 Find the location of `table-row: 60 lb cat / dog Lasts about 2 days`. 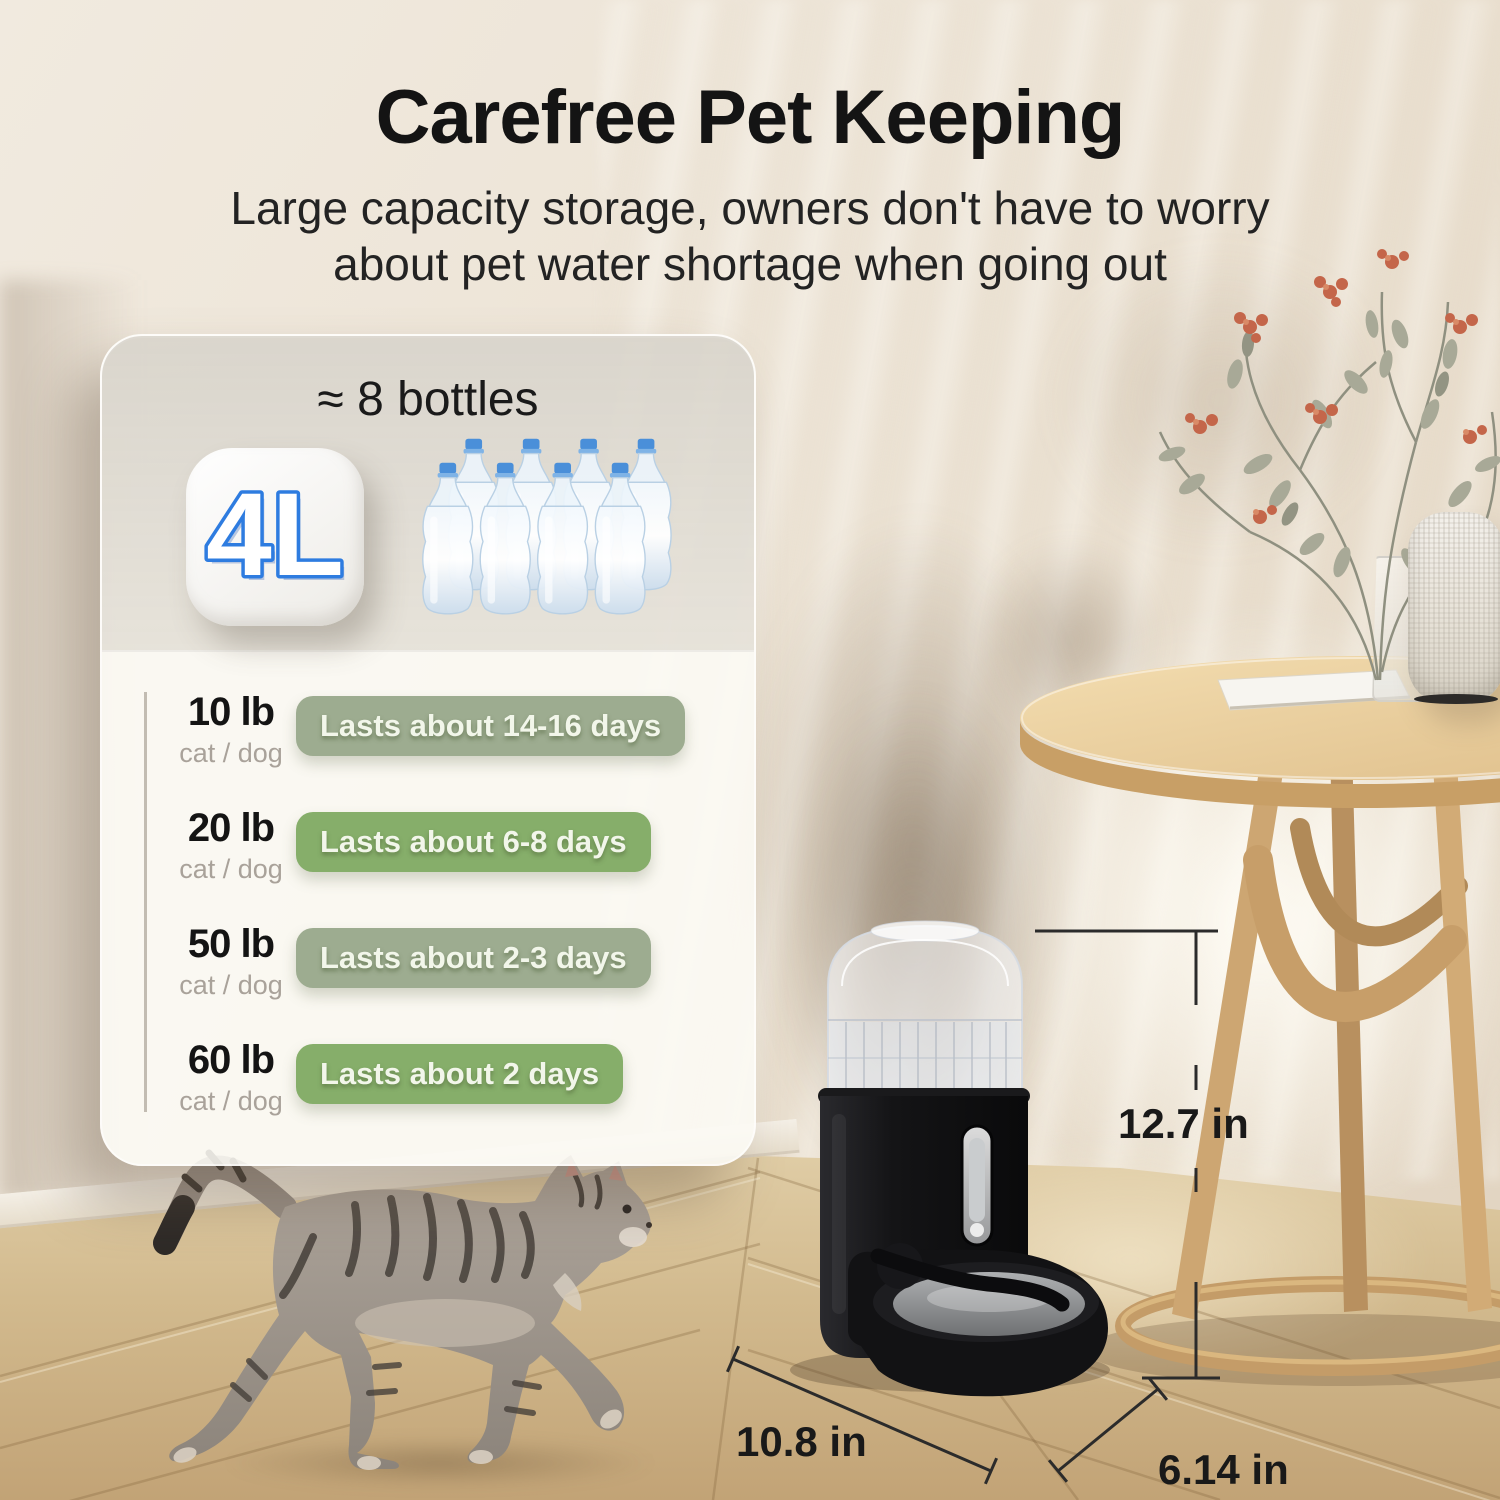

table-row: 60 lb cat / dog Lasts about 2 days is located at coordinates (435, 1084).